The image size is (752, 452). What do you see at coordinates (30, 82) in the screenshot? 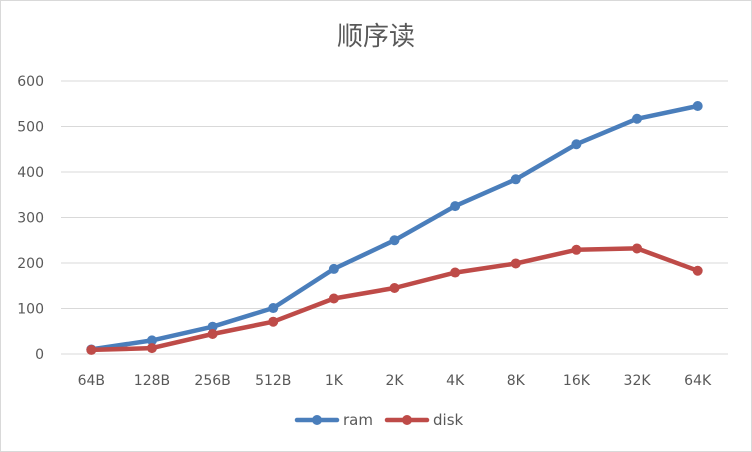
I see `y-tick-label: 600` at bounding box center [30, 82].